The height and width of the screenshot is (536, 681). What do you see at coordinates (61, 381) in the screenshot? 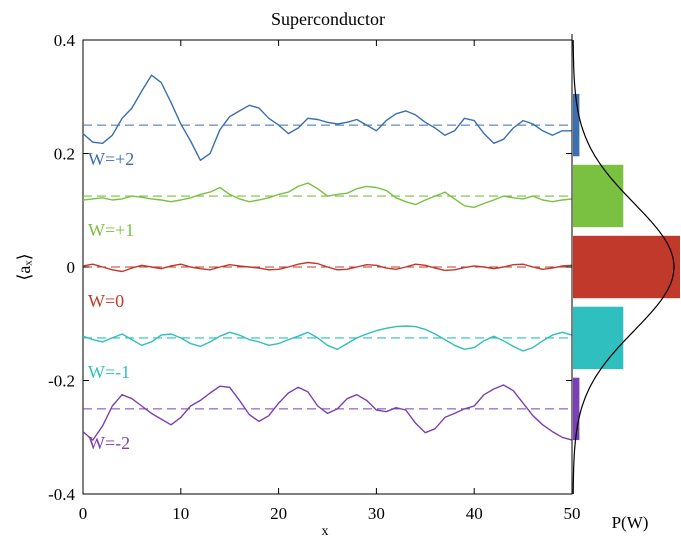
I see `y-tick-label: -0.2` at bounding box center [61, 381].